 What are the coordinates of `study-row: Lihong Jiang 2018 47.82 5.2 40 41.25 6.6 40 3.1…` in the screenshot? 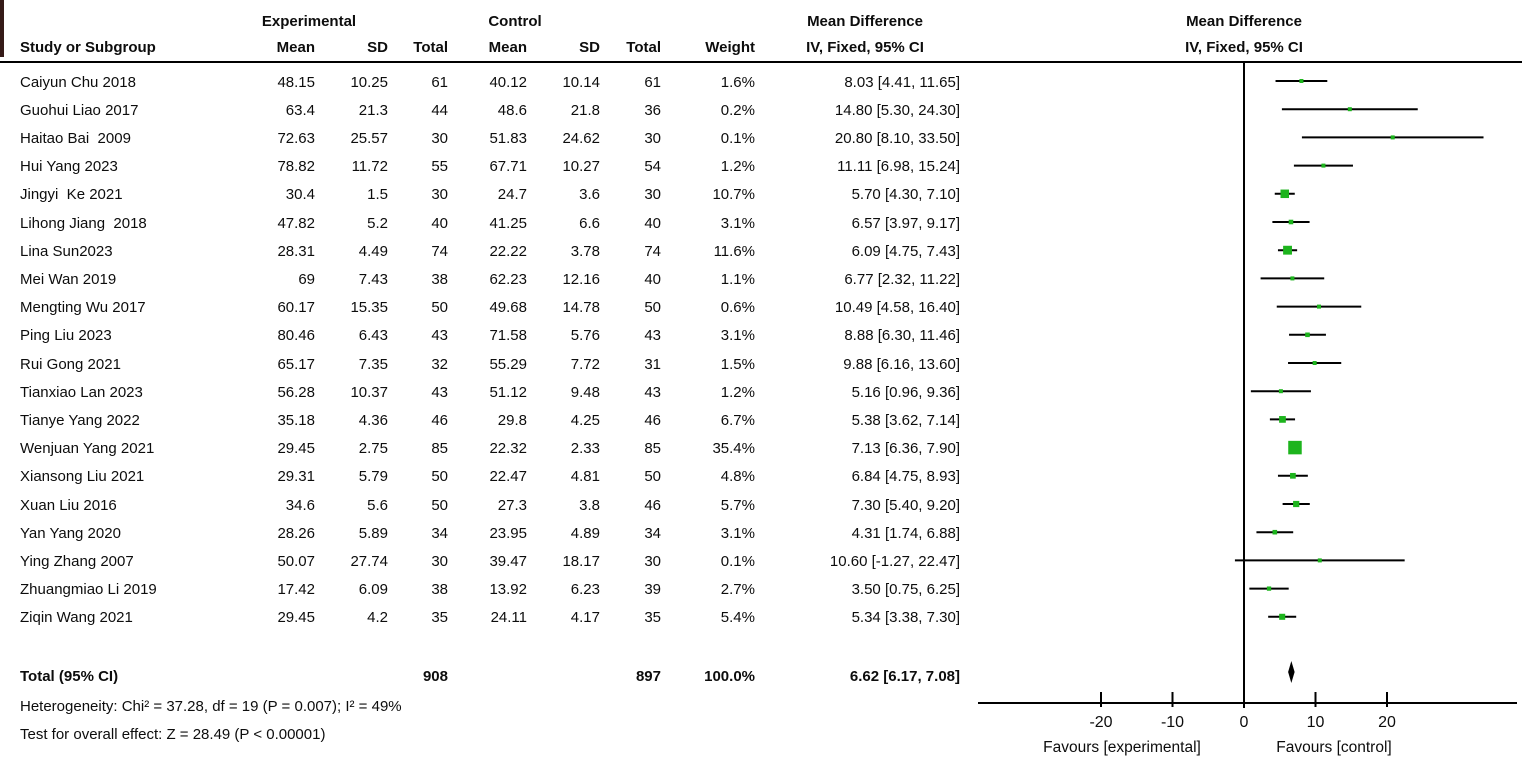 It's located at (500, 228).